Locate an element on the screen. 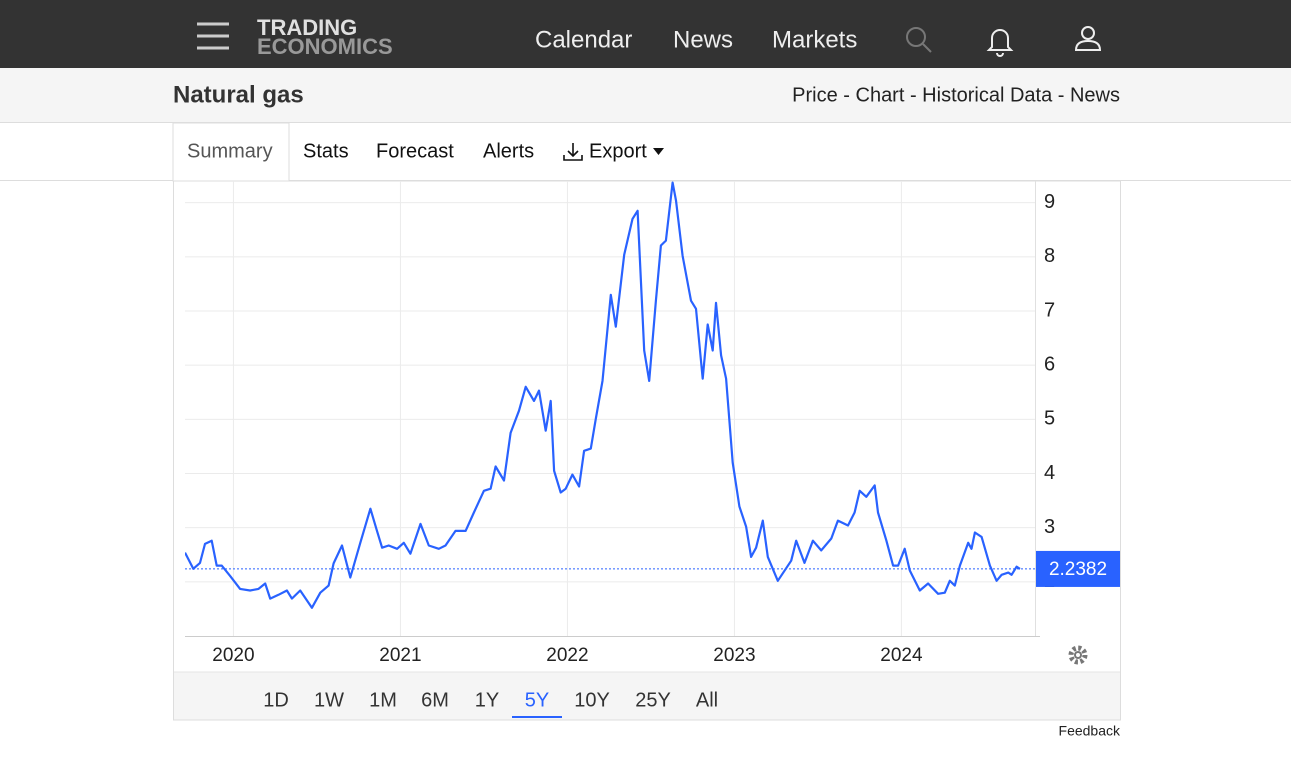  settings-icon is located at coordinates (1078, 655).